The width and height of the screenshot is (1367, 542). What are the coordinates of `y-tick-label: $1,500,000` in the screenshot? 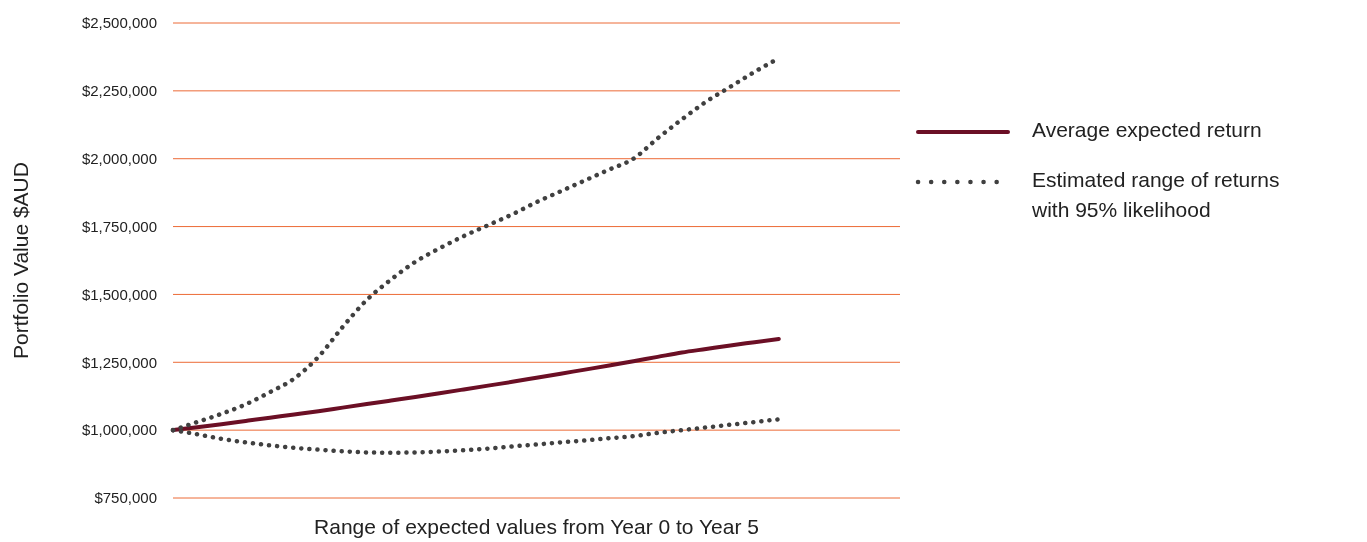 It's located at (119, 294).